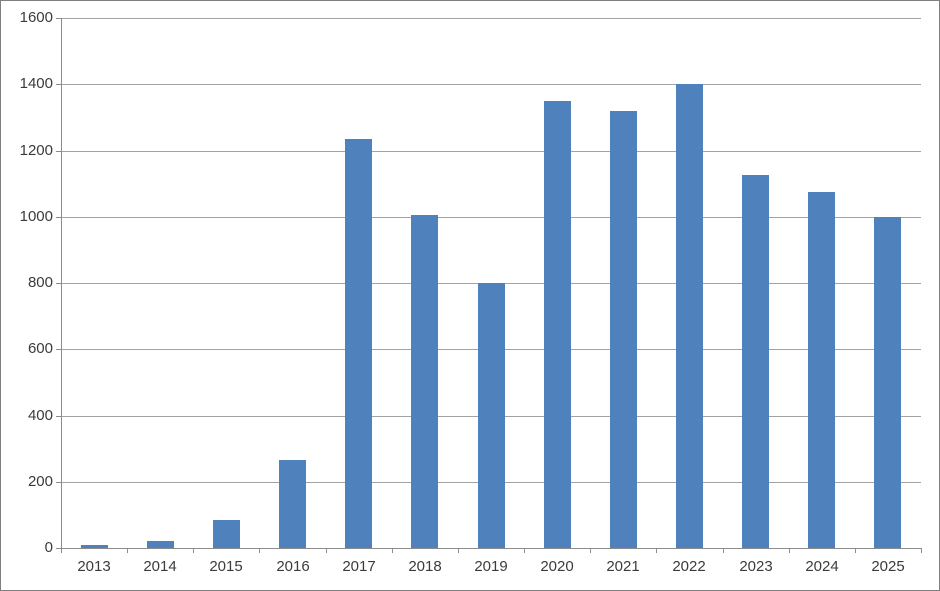 This screenshot has width=940, height=591. Describe the element at coordinates (292, 504) in the screenshot. I see `bar-2016` at that location.